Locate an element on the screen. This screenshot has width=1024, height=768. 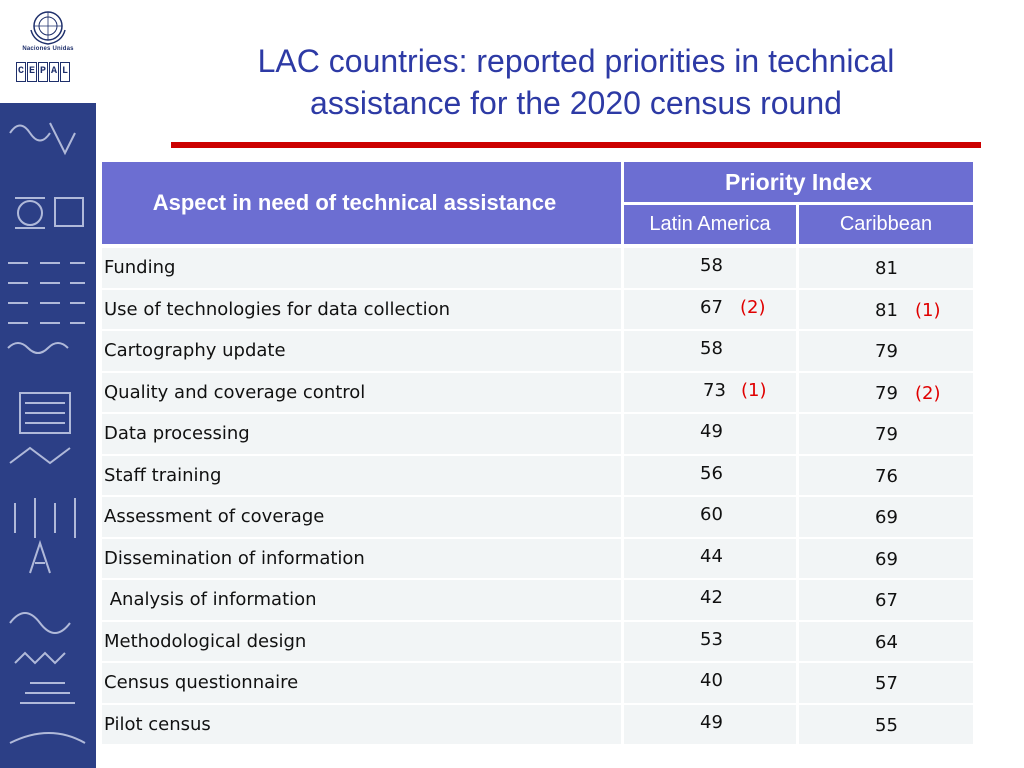
table-row: Analysis of information 42 67 is located at coordinates (537, 600).